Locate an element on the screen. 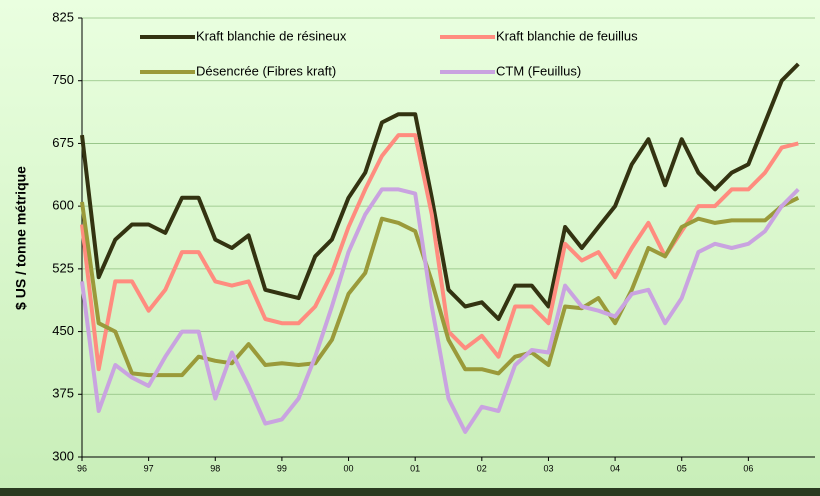 The height and width of the screenshot is (496, 820). y-axis-label: $ US / tonne métrique is located at coordinates (21, 238).